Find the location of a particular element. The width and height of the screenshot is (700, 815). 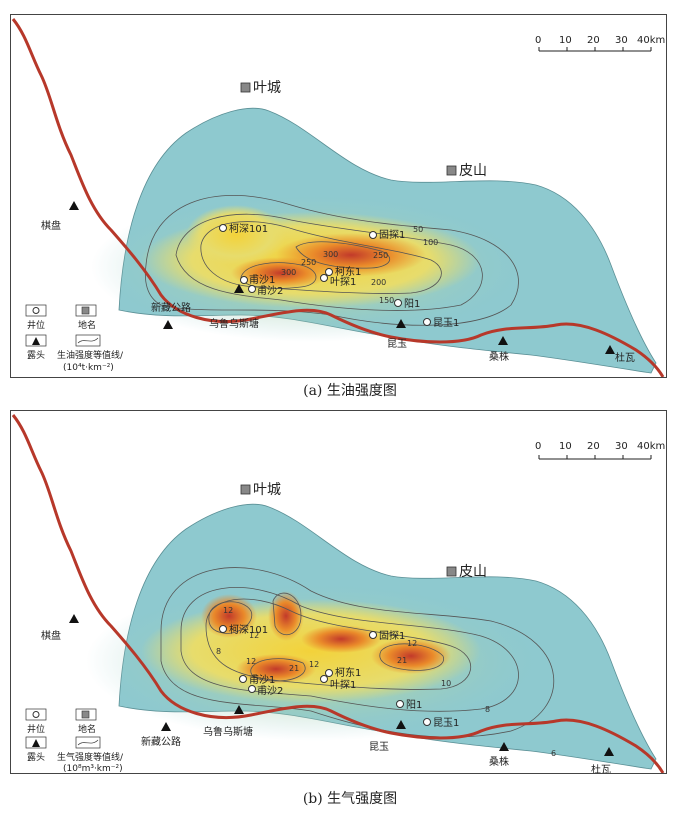

outcrop-duwa: 杜瓦 is located at coordinates (620, 354).